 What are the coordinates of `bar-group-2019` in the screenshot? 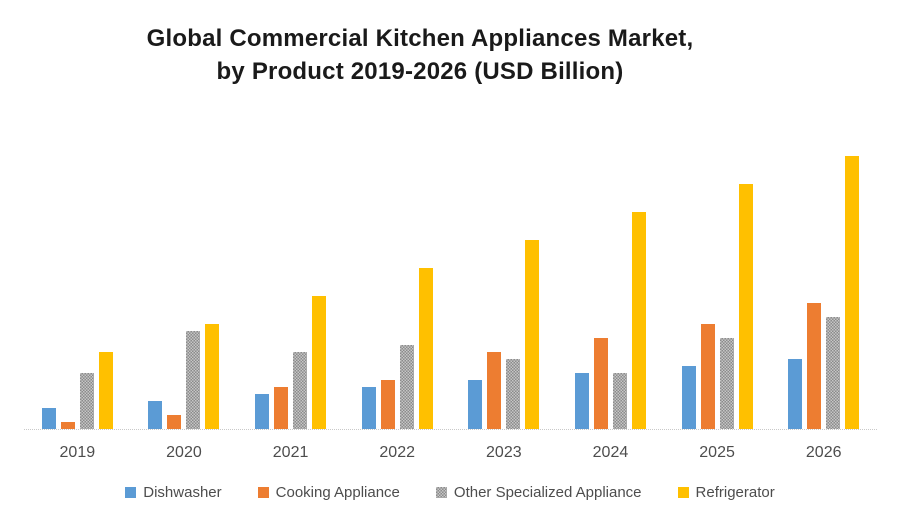 It's located at (77, 275).